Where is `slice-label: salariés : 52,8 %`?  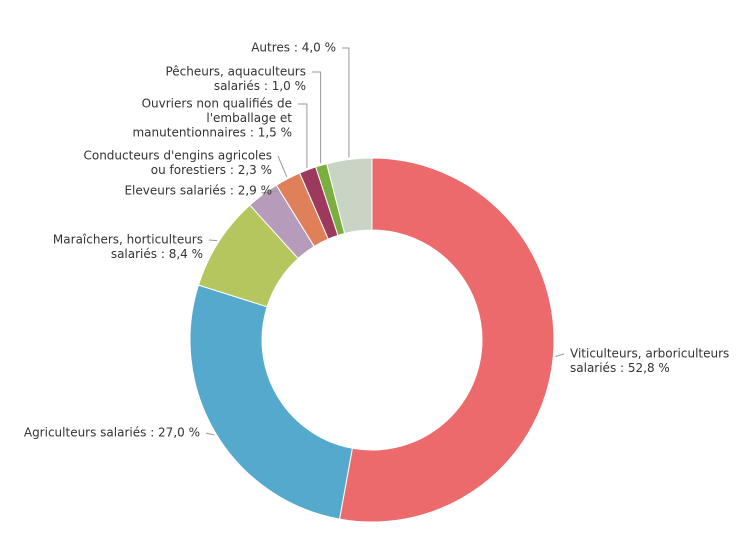 slice-label: salariés : 52,8 % is located at coordinates (620, 368).